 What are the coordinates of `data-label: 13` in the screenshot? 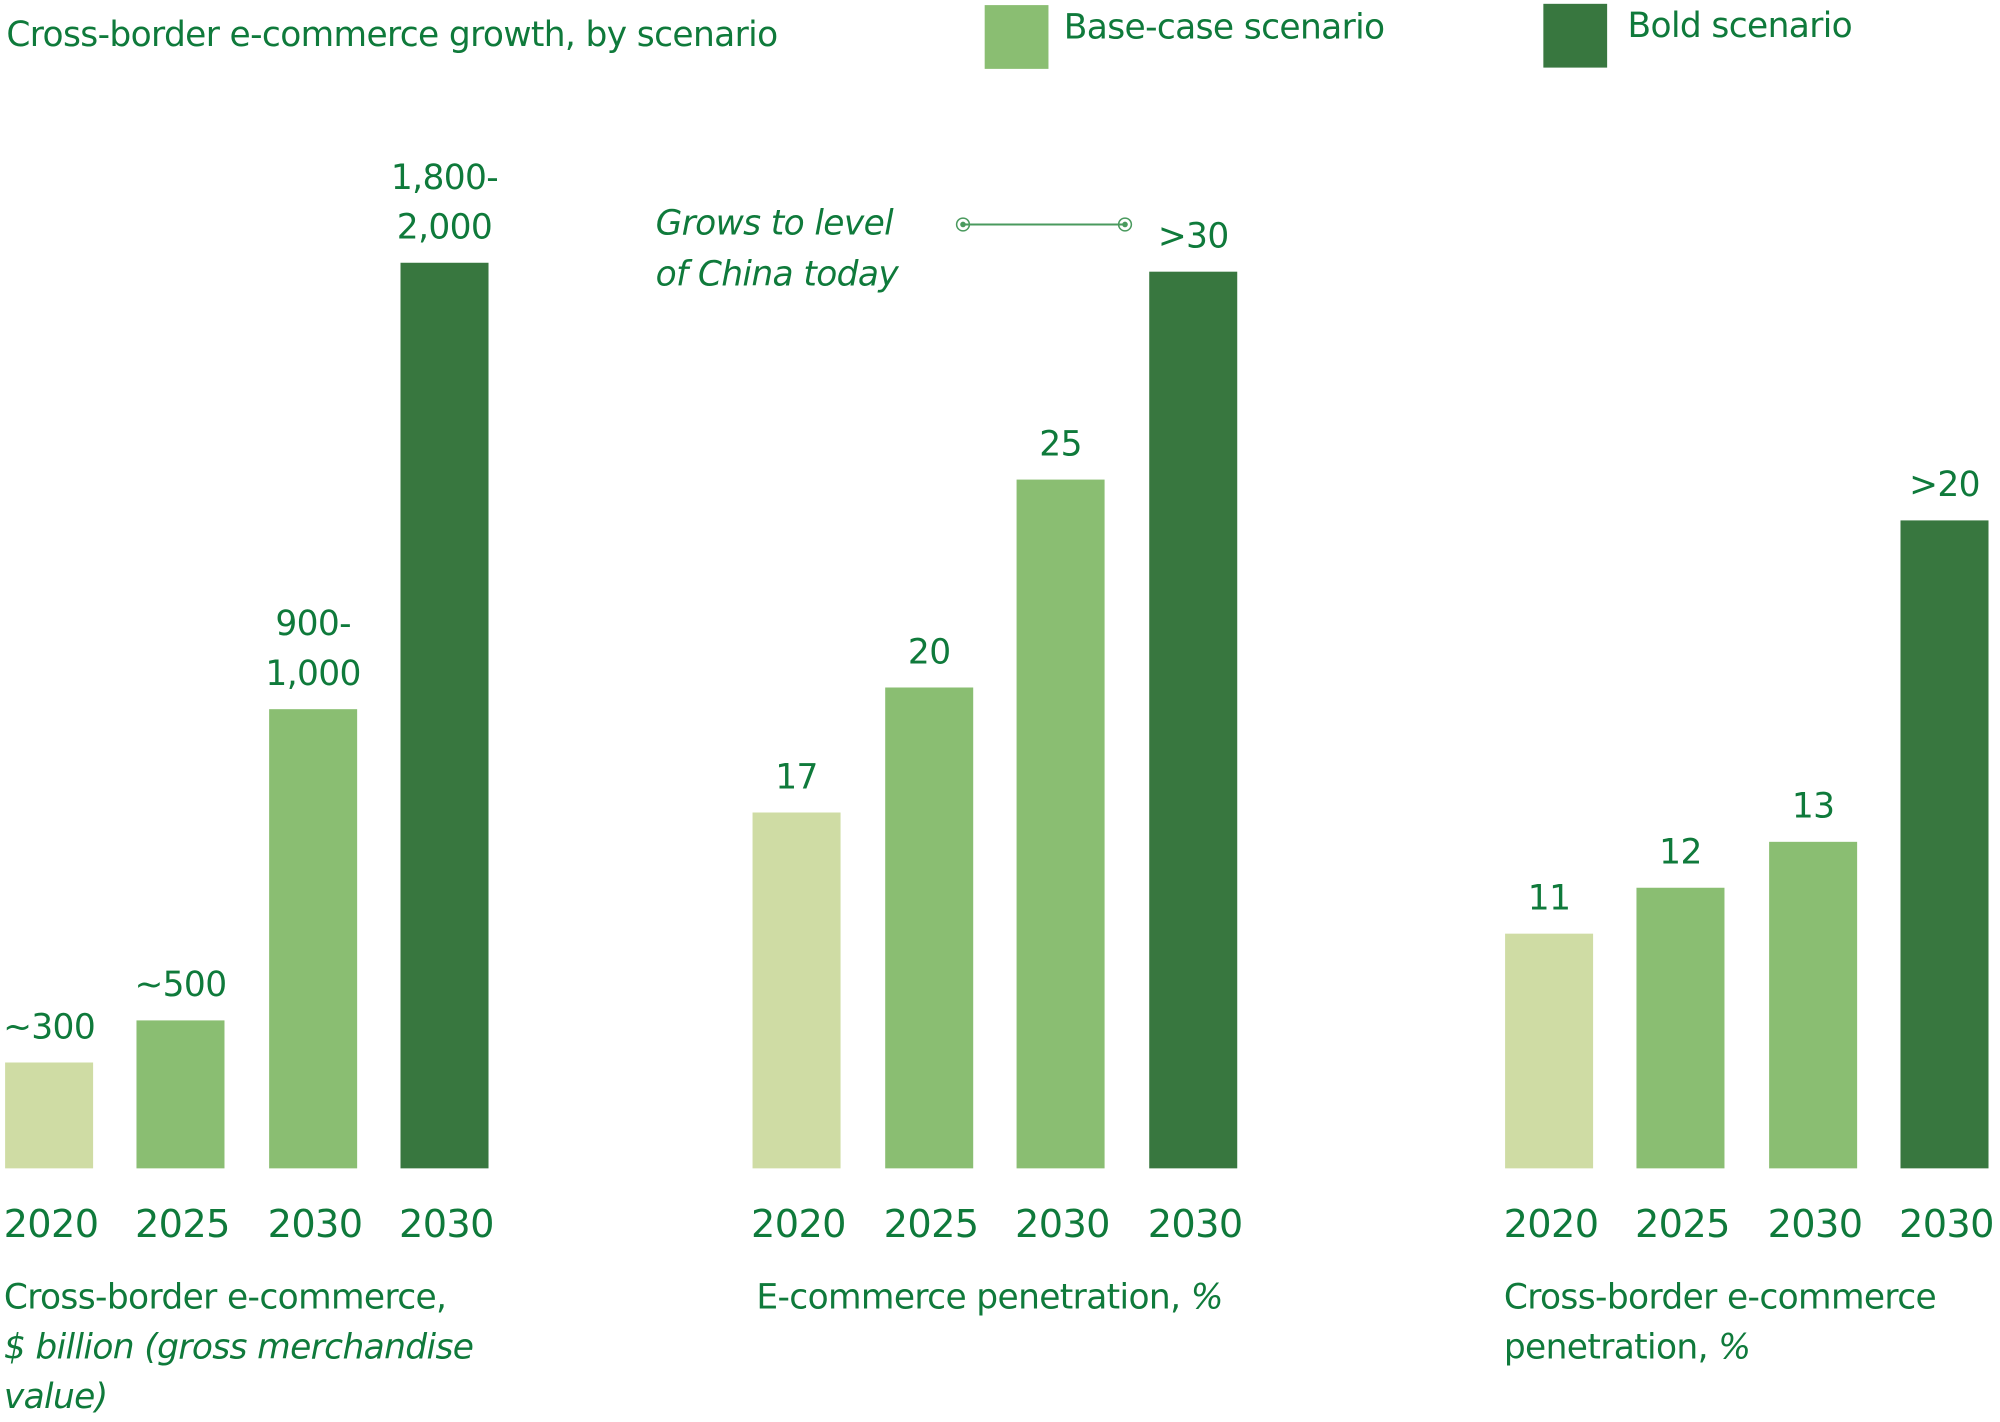 It's located at (1813, 807).